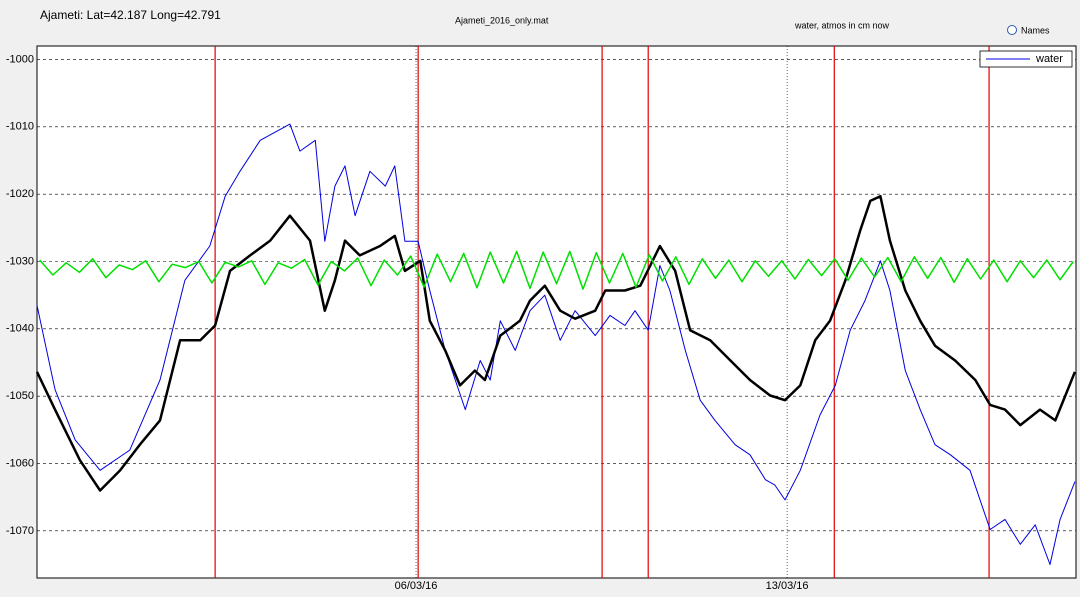 This screenshot has height=597, width=1080. What do you see at coordinates (1026, 59) in the screenshot?
I see `legend: water` at bounding box center [1026, 59].